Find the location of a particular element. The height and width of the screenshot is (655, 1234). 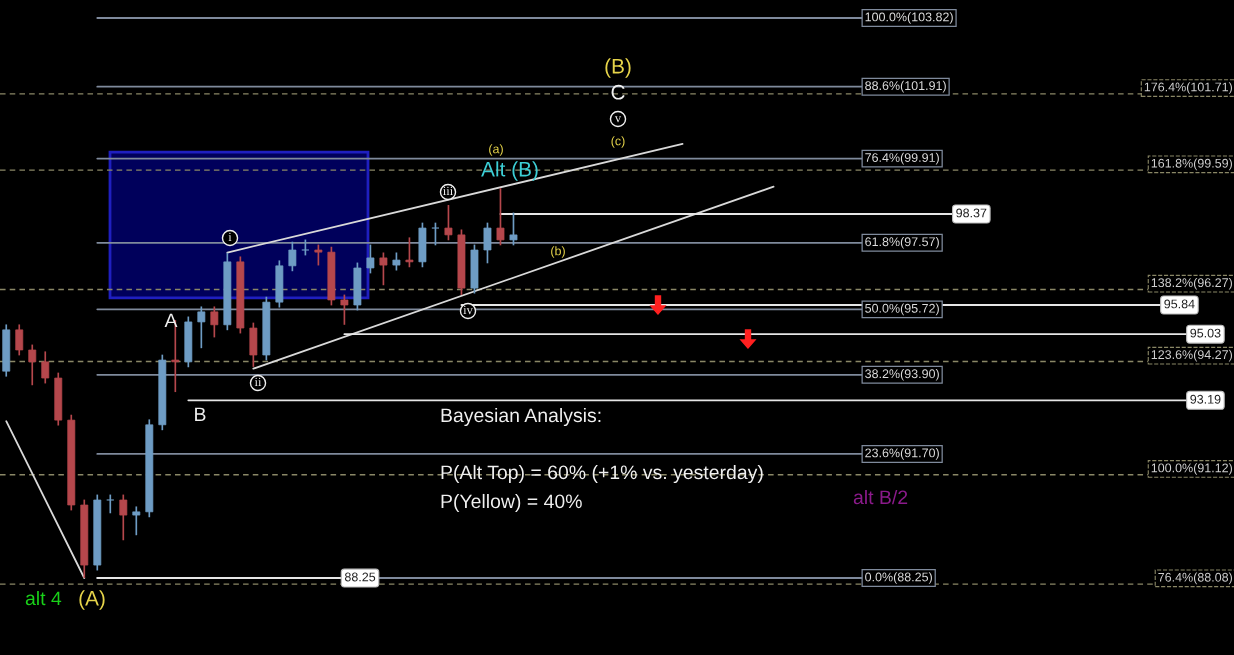

data-label: 93.19 is located at coordinates (1205, 399).